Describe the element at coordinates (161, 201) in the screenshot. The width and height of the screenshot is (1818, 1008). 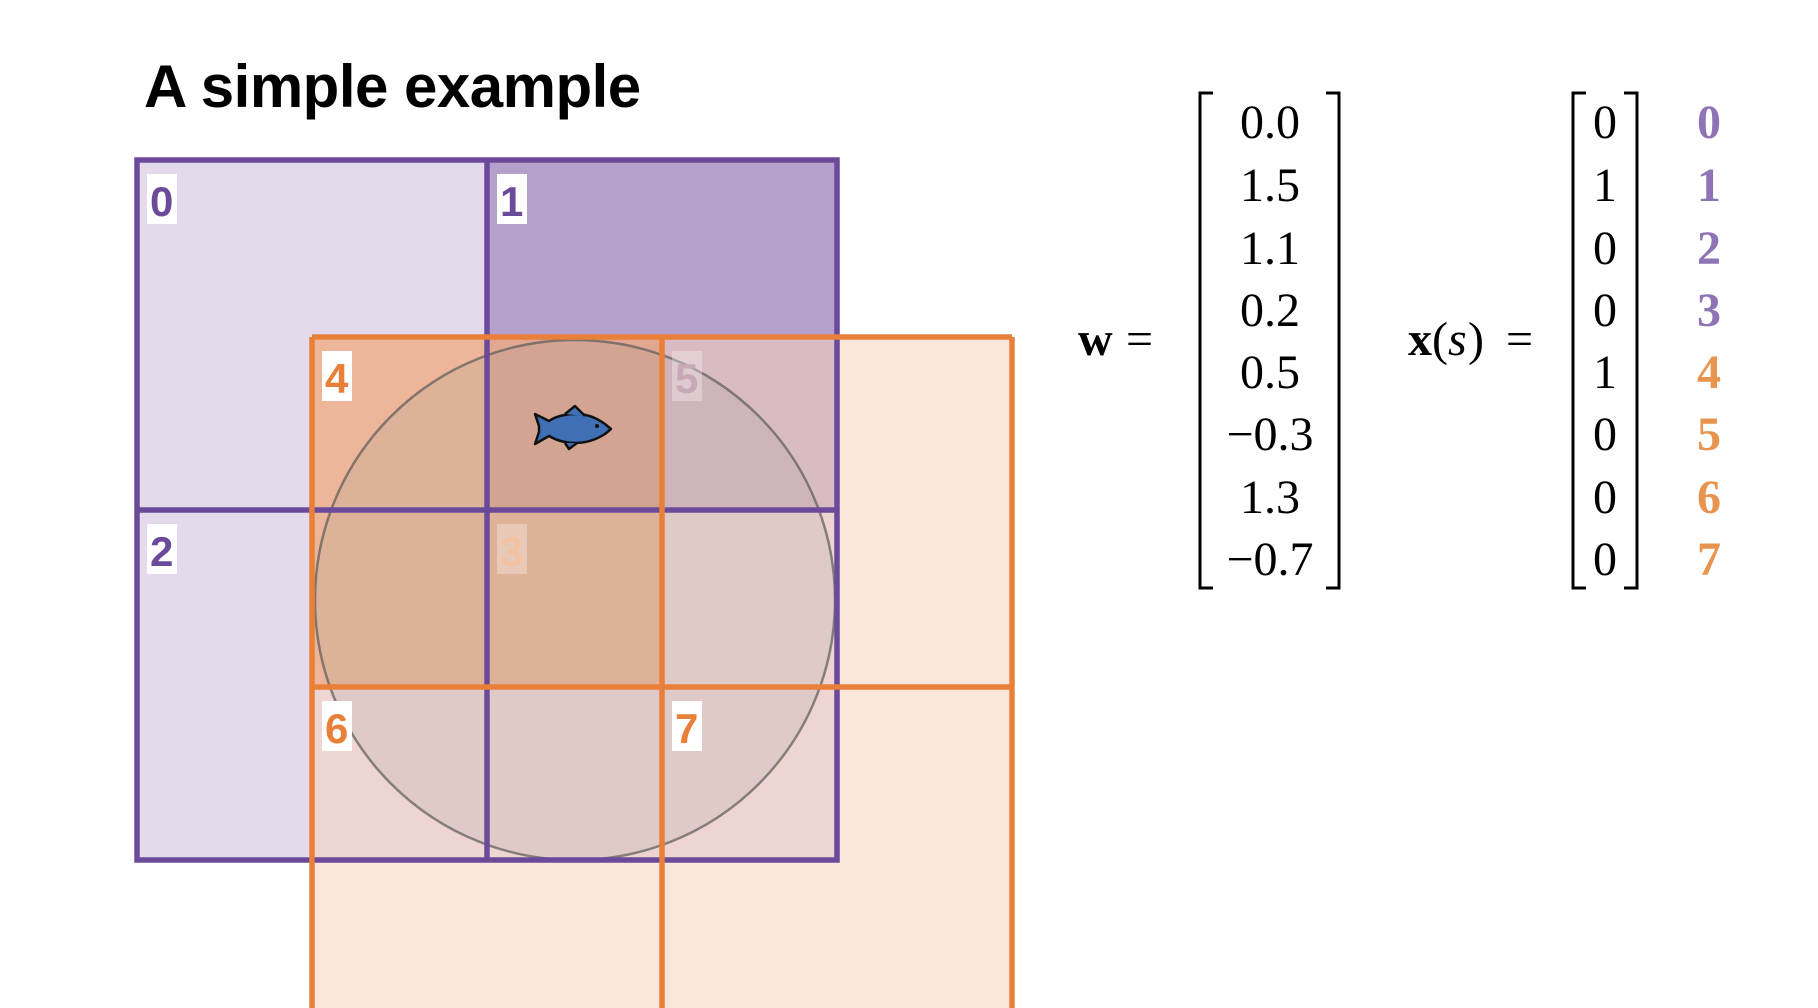
I see `tile-label-0: 0` at that location.